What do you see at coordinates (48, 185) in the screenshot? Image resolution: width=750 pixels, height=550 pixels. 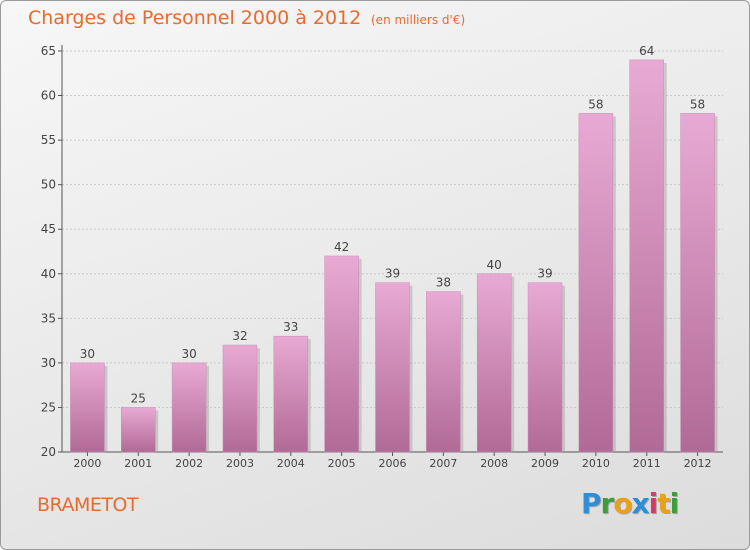 I see `y-tick-label: 50` at bounding box center [48, 185].